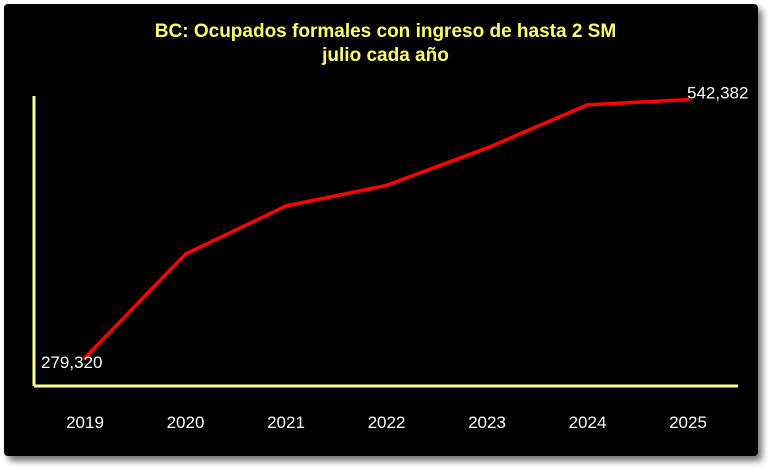  What do you see at coordinates (286, 422) in the screenshot?
I see `x-tick-label-2021: 2021` at bounding box center [286, 422].